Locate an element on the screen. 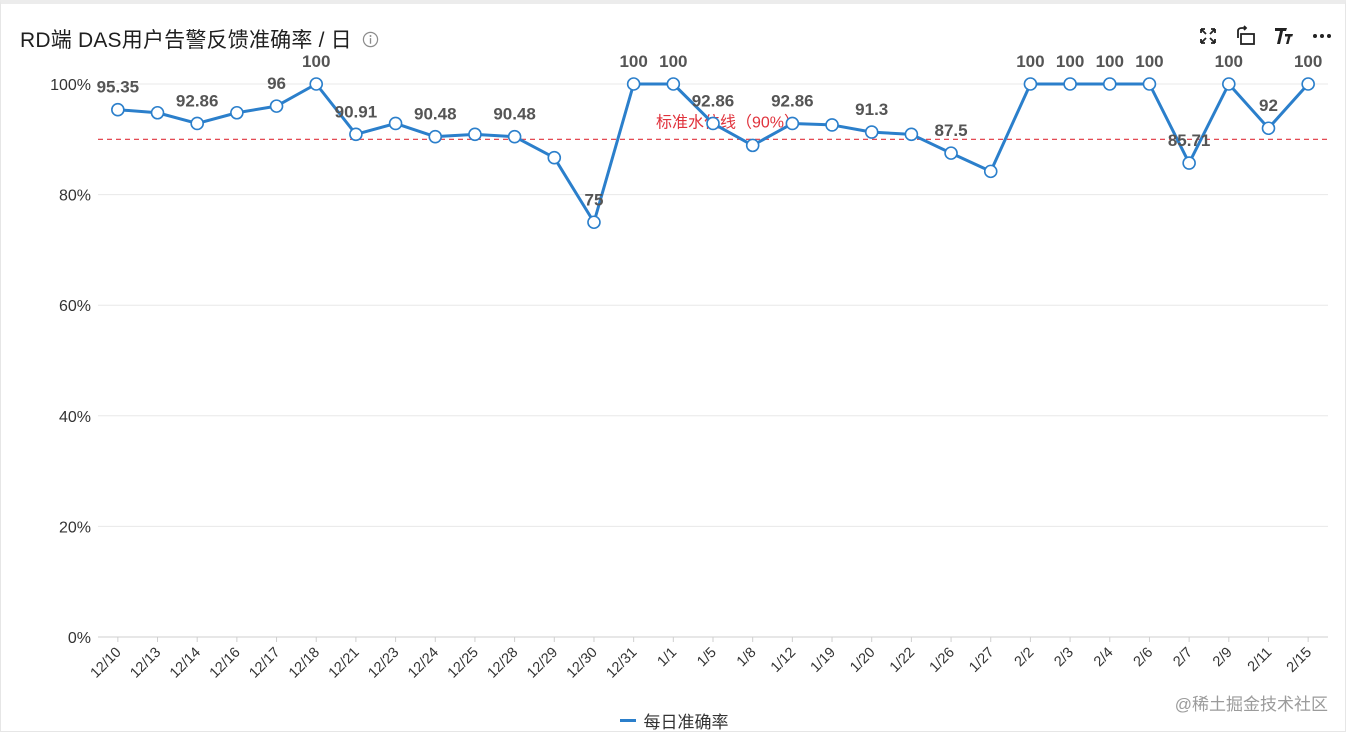  font-toggle-button is located at coordinates (1284, 36).